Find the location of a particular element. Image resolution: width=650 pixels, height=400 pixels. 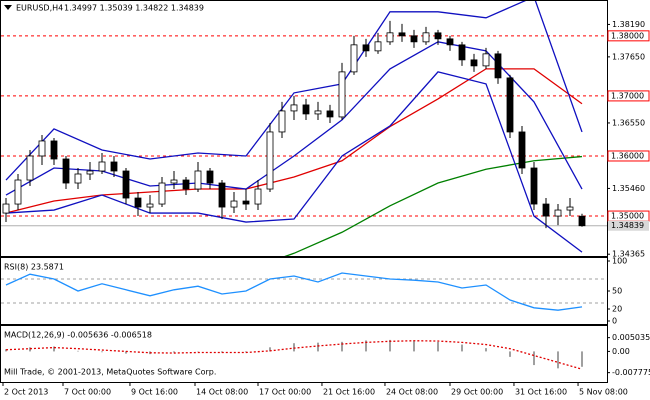

ohlc-info: 1.34997 1.35039 1.34822 1.34839 is located at coordinates (134, 8).